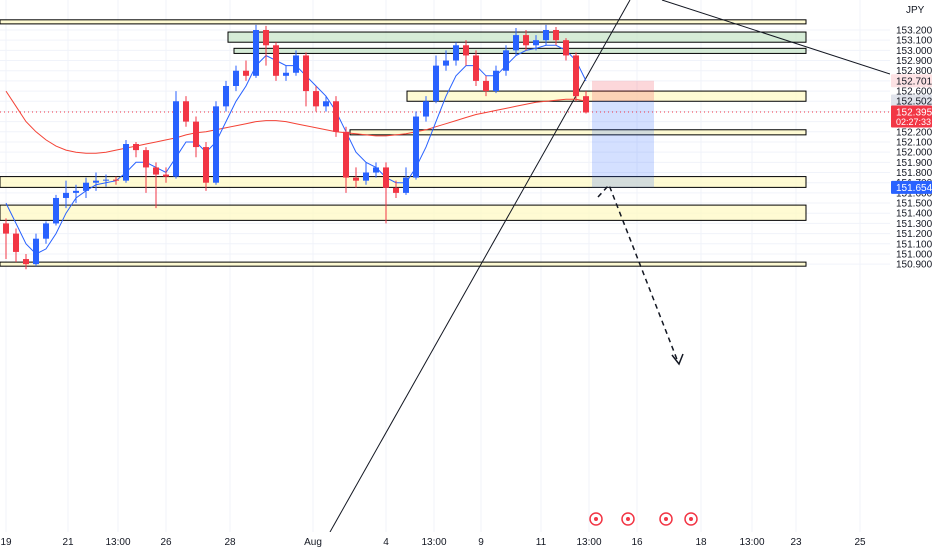  What do you see at coordinates (911, 116) in the screenshot?
I see `last-price-label-bg` at bounding box center [911, 116].